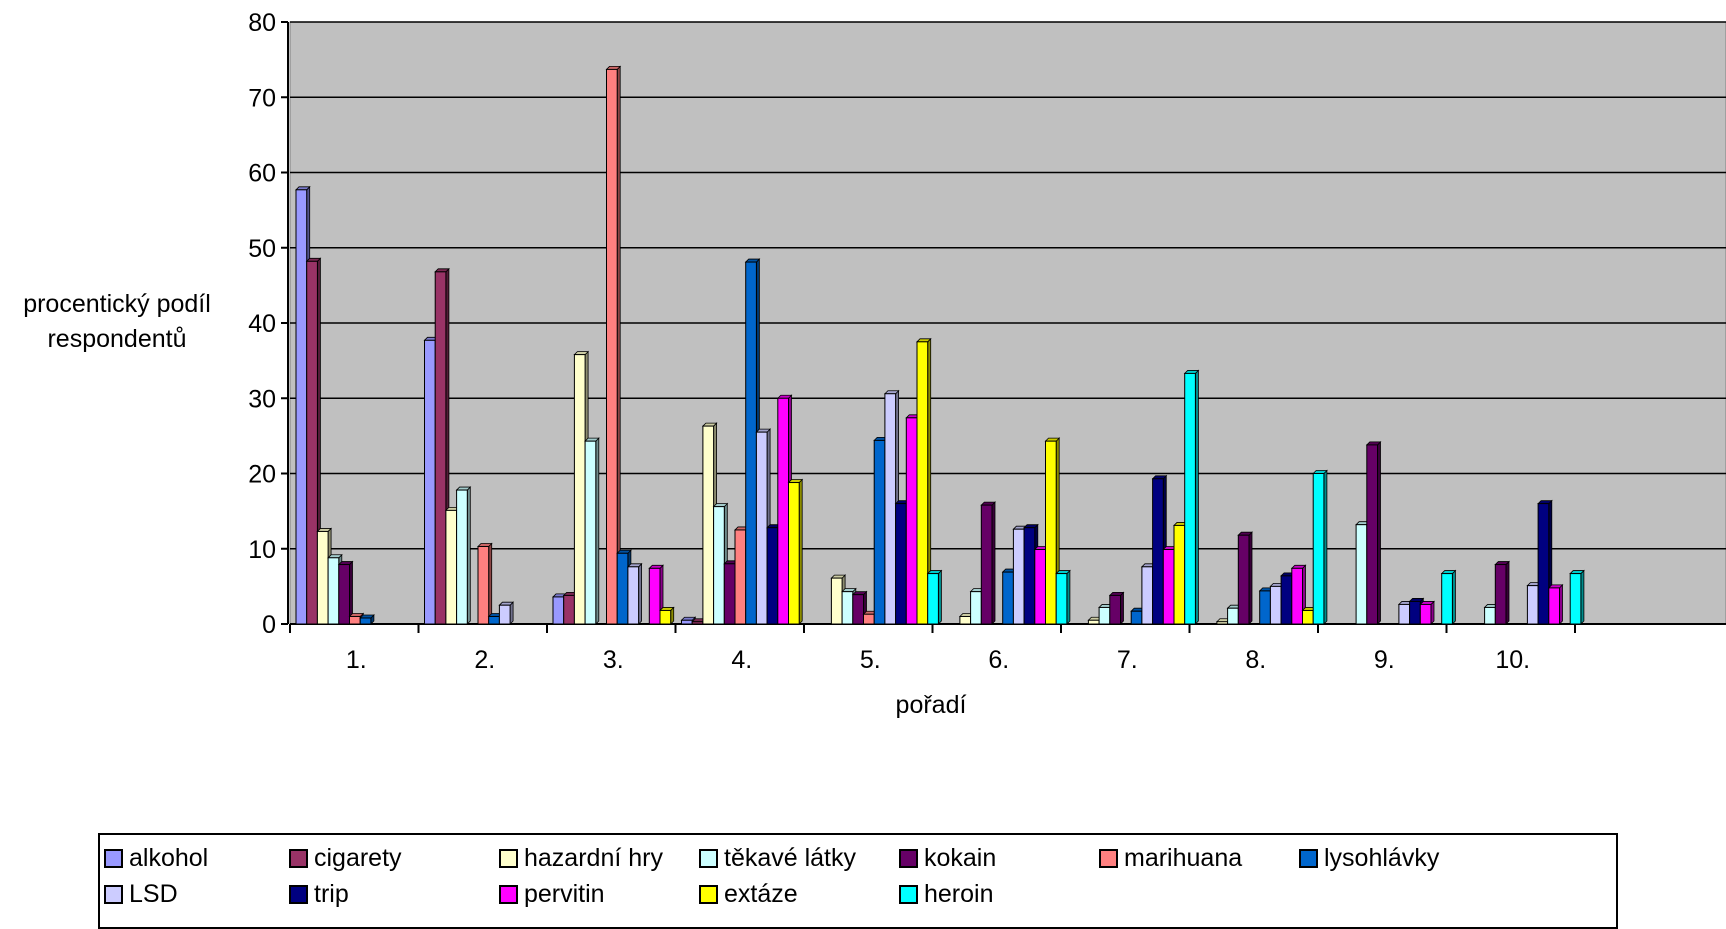 The width and height of the screenshot is (1726, 929). What do you see at coordinates (959, 893) in the screenshot?
I see `legend-label: heroin` at bounding box center [959, 893].